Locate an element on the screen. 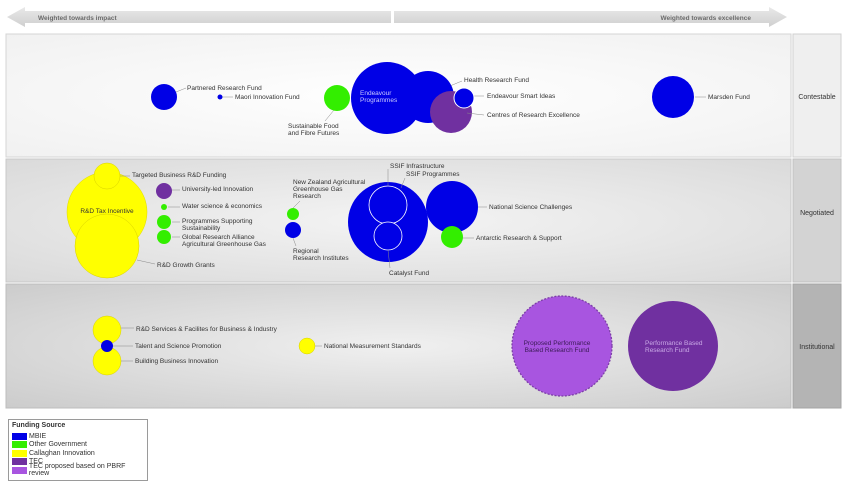 The height and width of the screenshot is (491, 850). endeavour-smart-ideas-label: Endeavour Smart Ideas is located at coordinates (521, 96).